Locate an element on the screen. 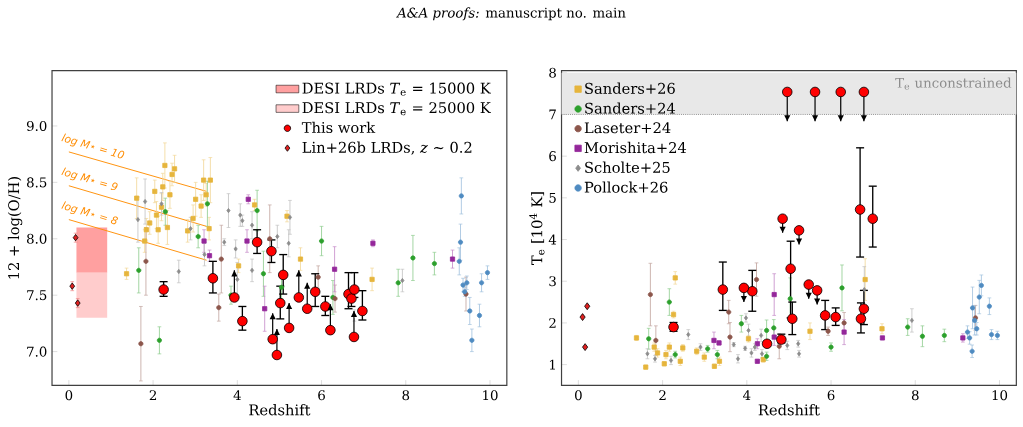 The height and width of the screenshot is (427, 1023). legend-label: Pollock+26 is located at coordinates (626, 187).